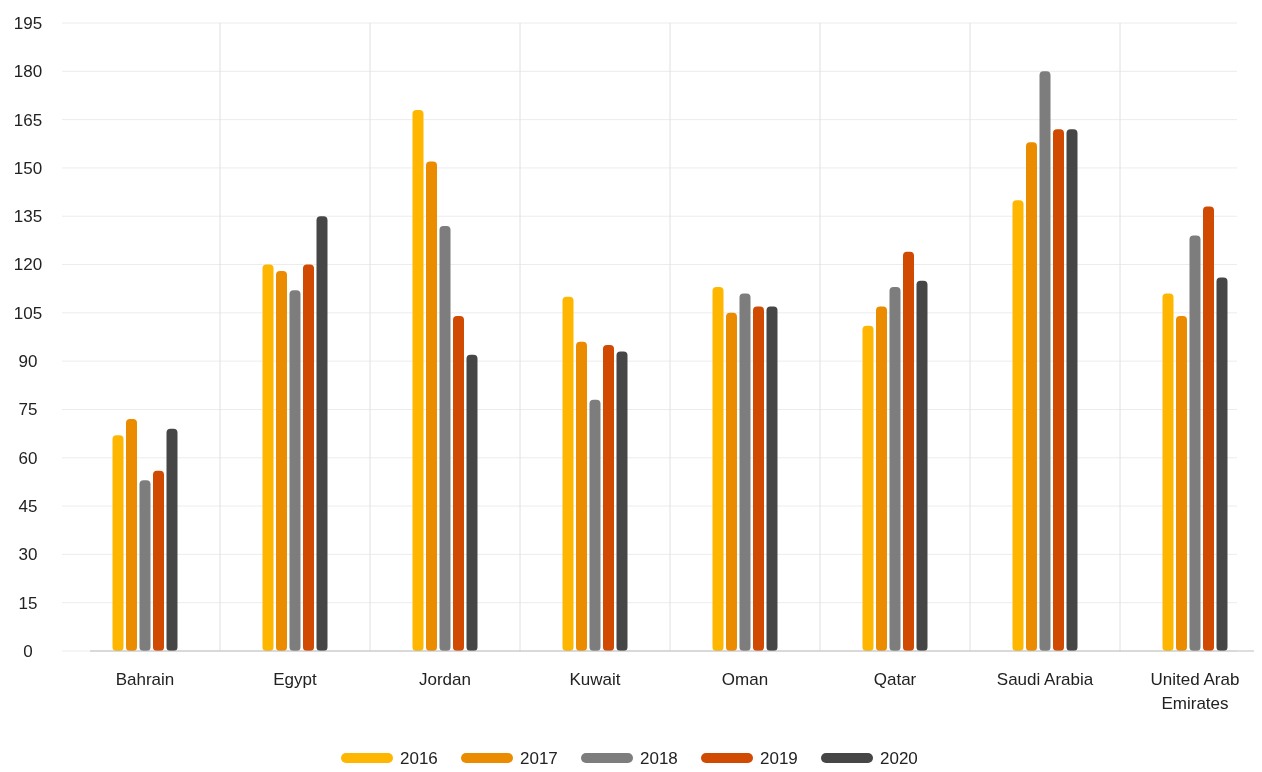  I want to click on x-tick-label: United Arab Emirates, so click(1195, 691).